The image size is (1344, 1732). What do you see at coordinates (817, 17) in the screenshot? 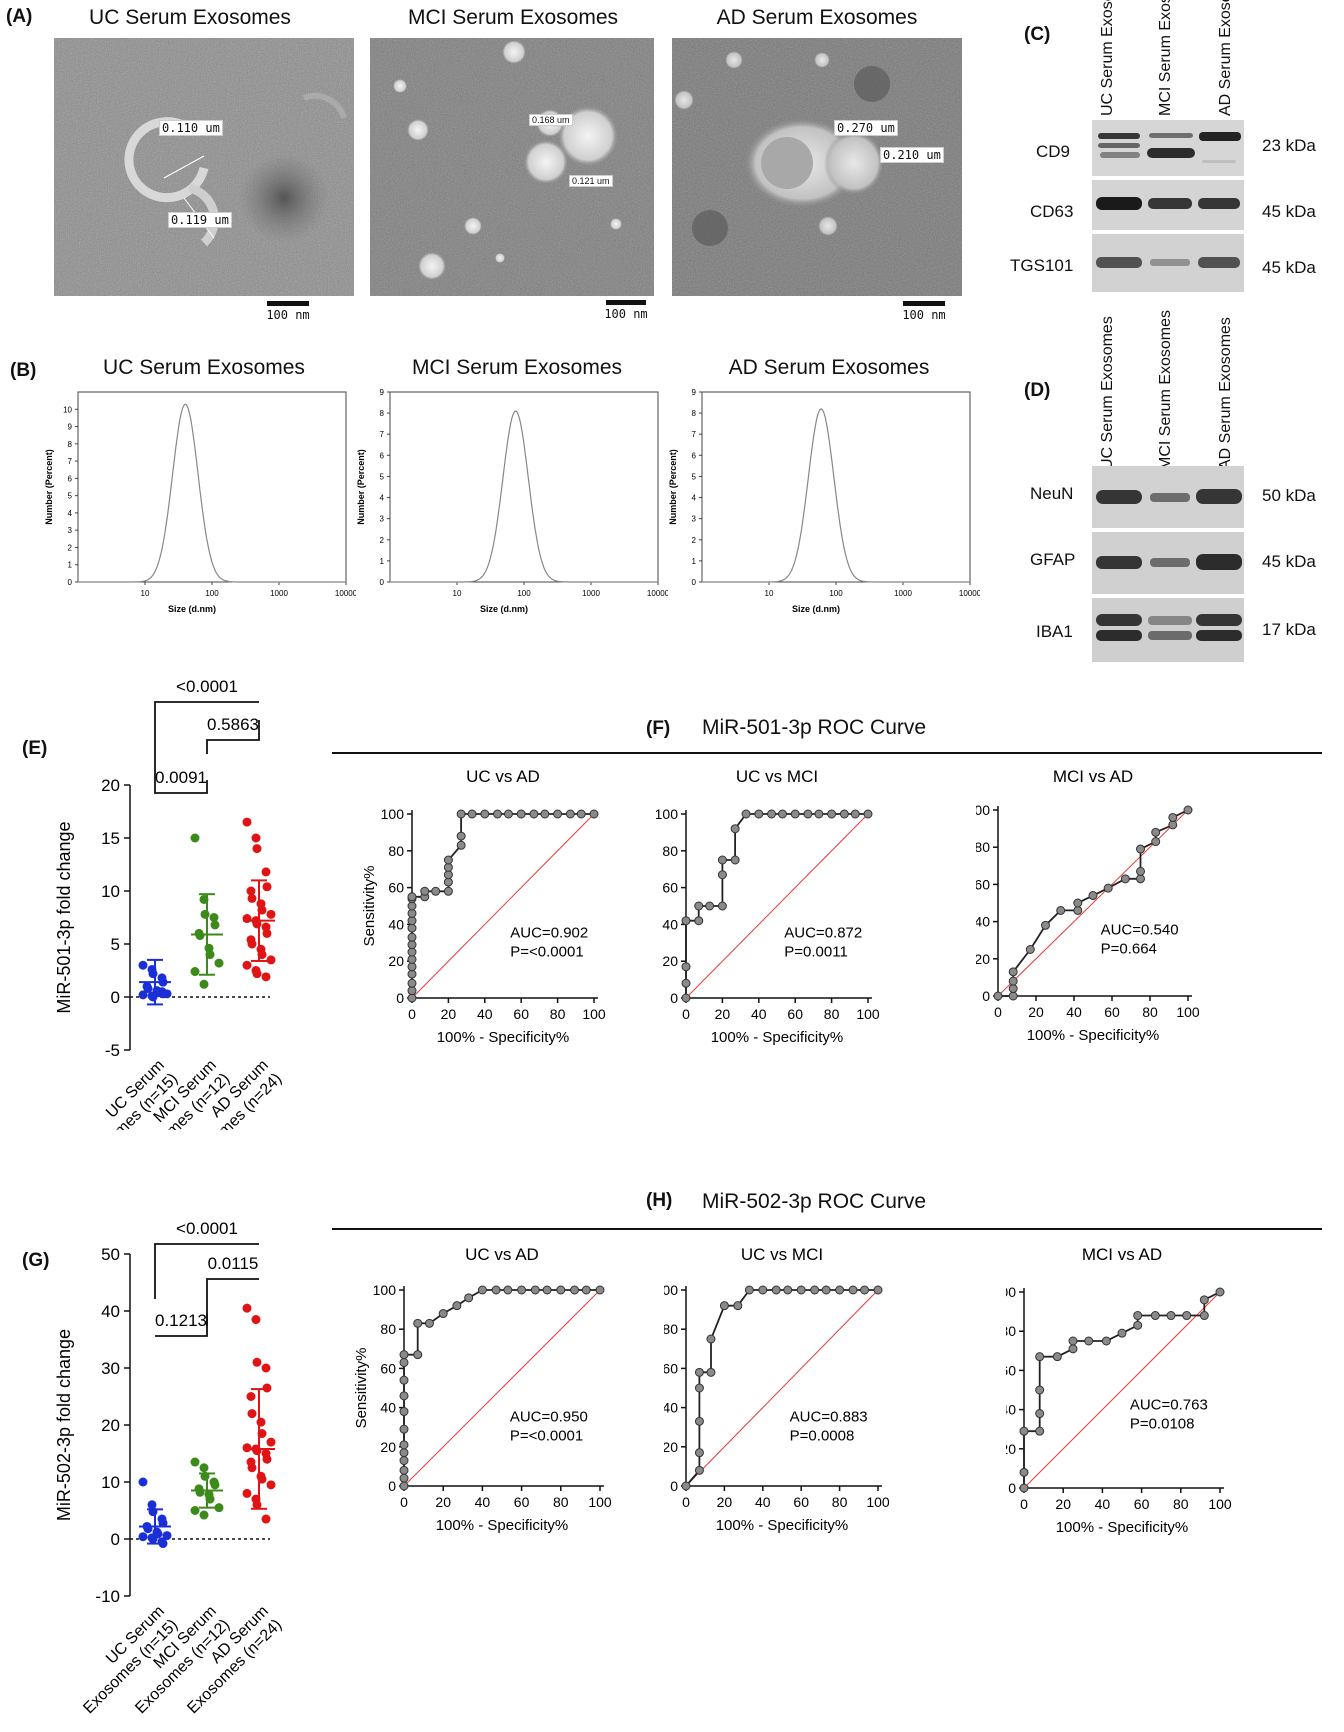
I see `tem-title-ad: AD Serum Exosomes` at bounding box center [817, 17].